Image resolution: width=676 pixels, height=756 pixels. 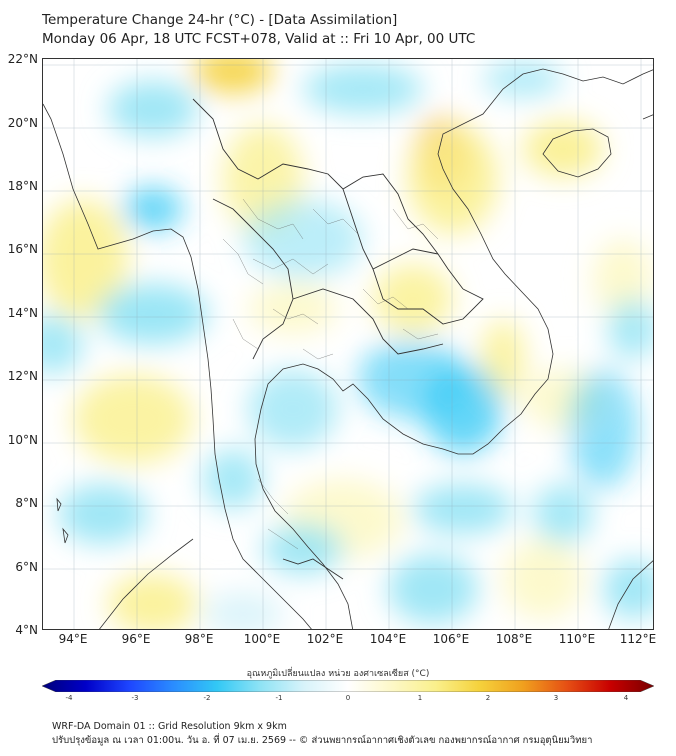 I want to click on lon-label: 102°E, so click(x=325, y=639).